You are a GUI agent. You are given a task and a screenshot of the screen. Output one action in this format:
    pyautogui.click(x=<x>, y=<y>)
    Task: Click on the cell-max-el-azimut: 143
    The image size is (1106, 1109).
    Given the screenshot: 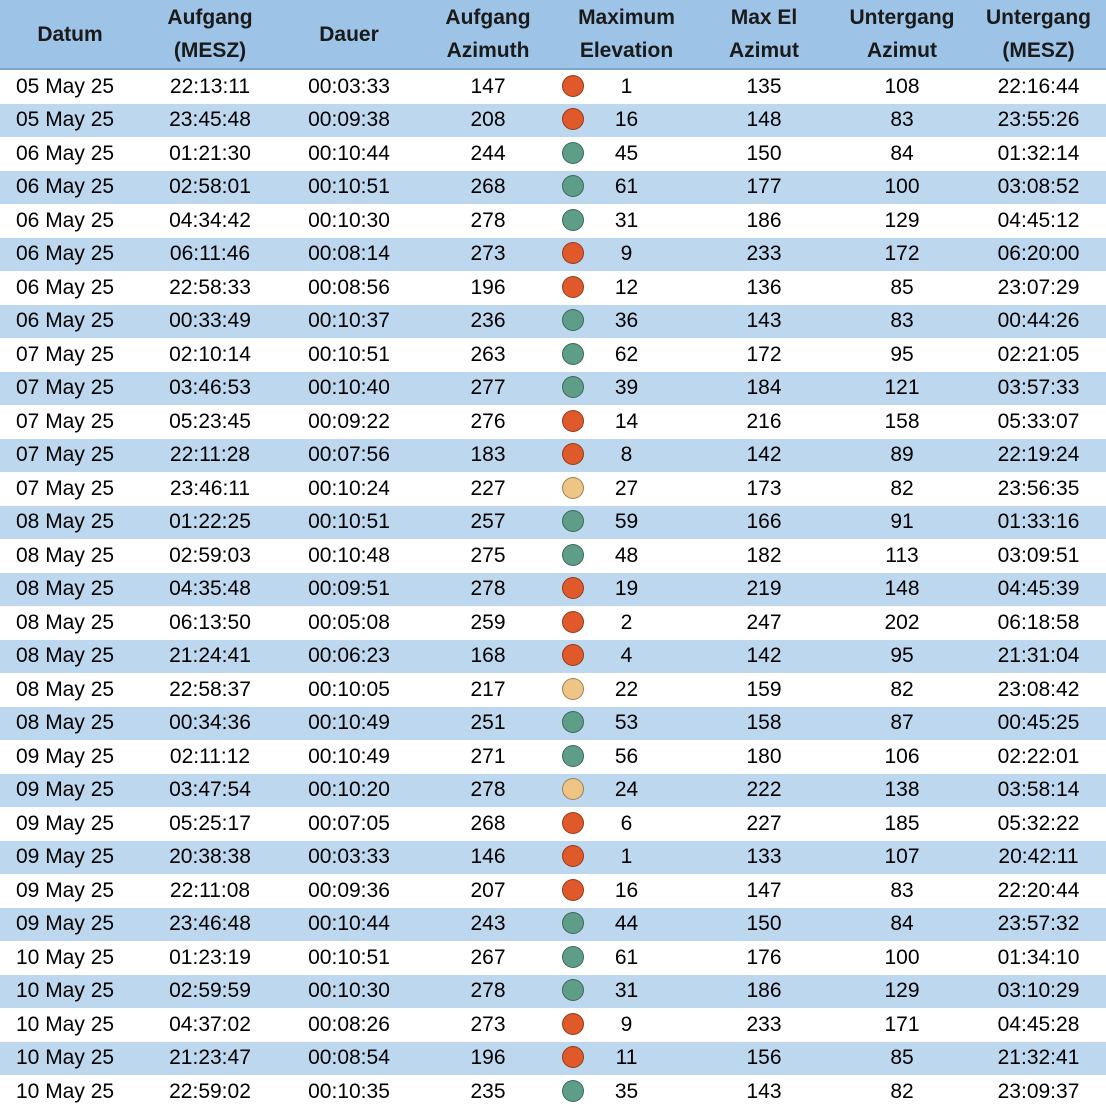 What is the action you would take?
    pyautogui.click(x=764, y=321)
    